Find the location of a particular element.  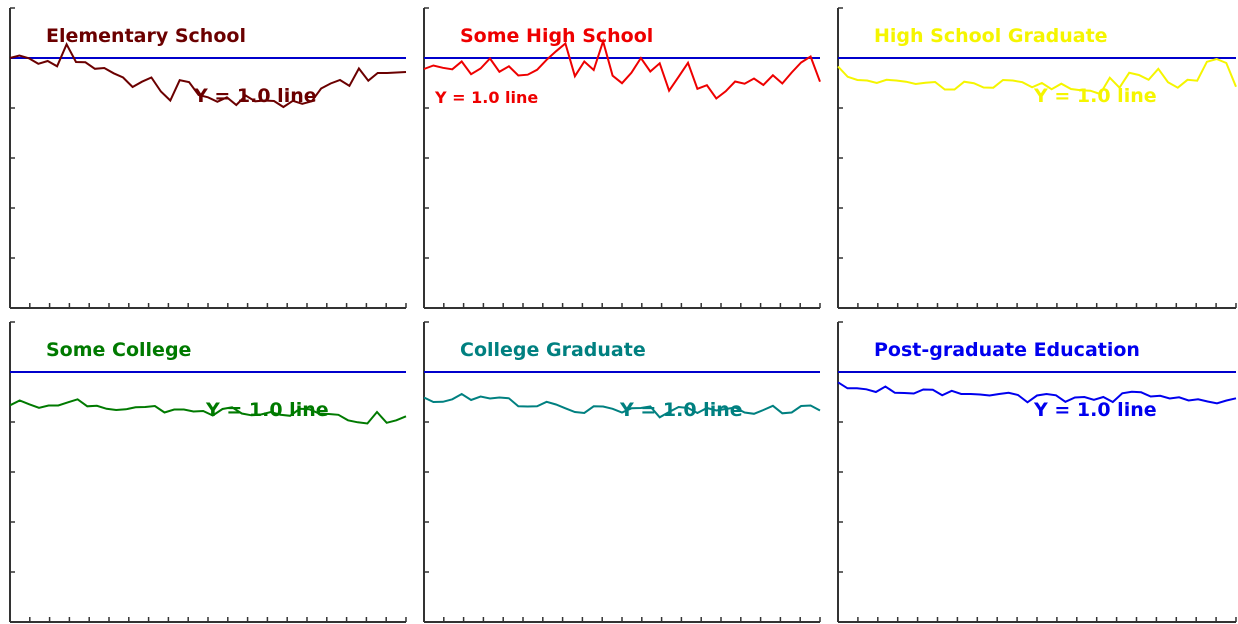

panel-title: College Graduate is located at coordinates (553, 350).